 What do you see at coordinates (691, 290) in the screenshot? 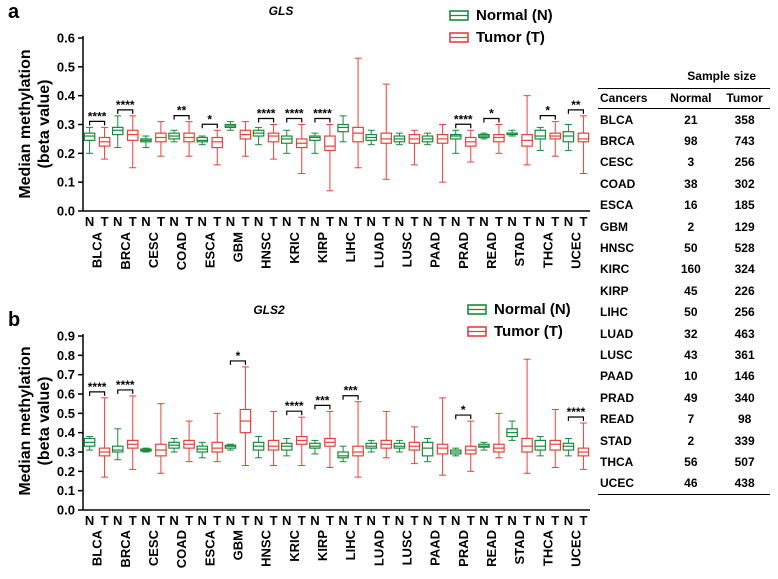
I see `normal-count-cell: 45` at bounding box center [691, 290].